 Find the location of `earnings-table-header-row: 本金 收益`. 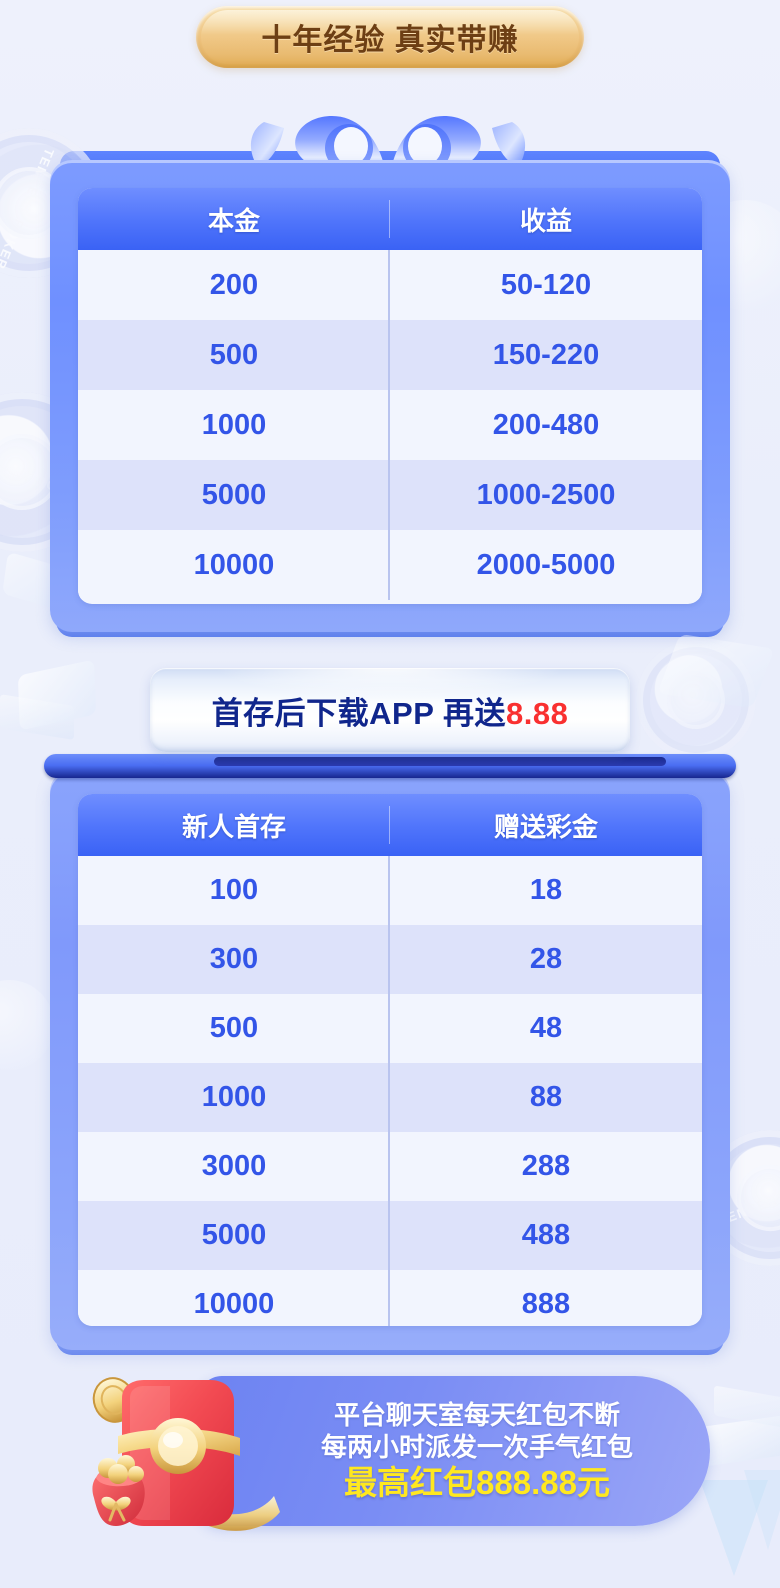

earnings-table-header-row: 本金 收益 is located at coordinates (390, 219).